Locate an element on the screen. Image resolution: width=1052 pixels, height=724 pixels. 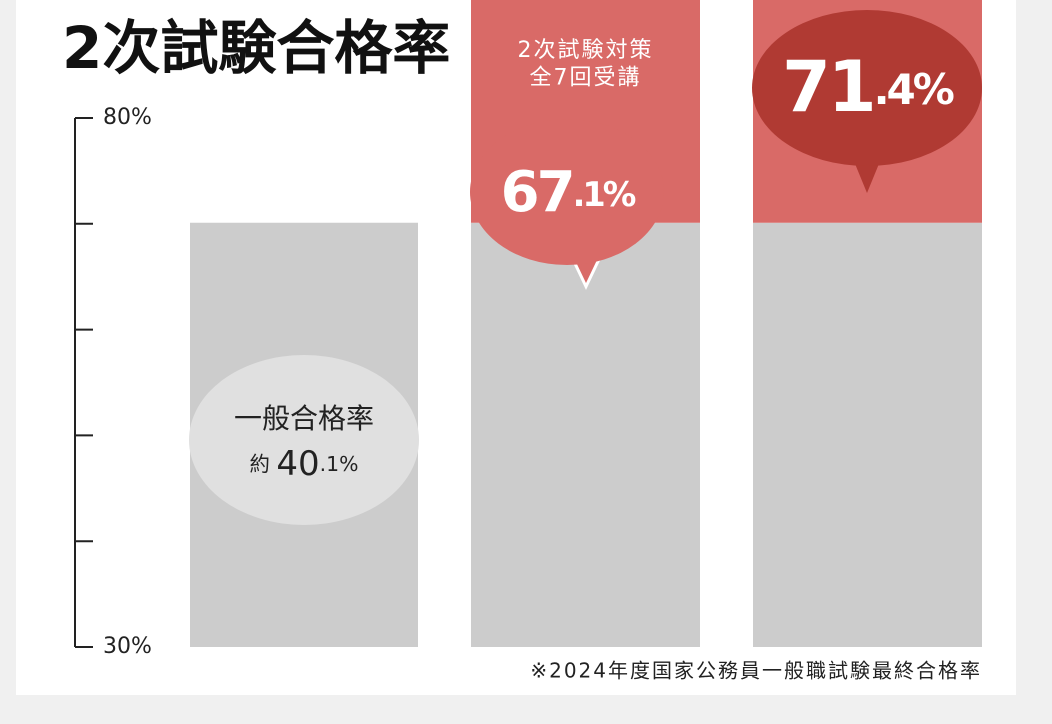
y-tick-label: 80% is located at coordinates (127, 117).